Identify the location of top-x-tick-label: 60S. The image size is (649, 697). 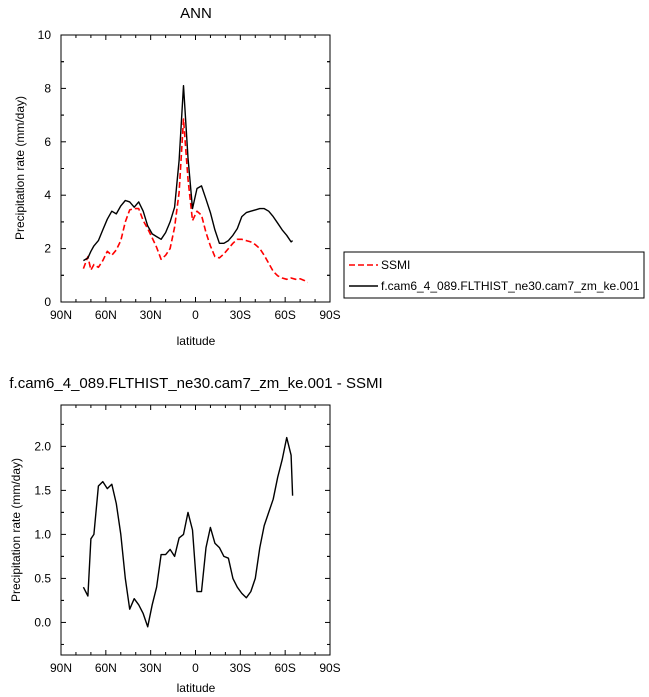
(284, 315).